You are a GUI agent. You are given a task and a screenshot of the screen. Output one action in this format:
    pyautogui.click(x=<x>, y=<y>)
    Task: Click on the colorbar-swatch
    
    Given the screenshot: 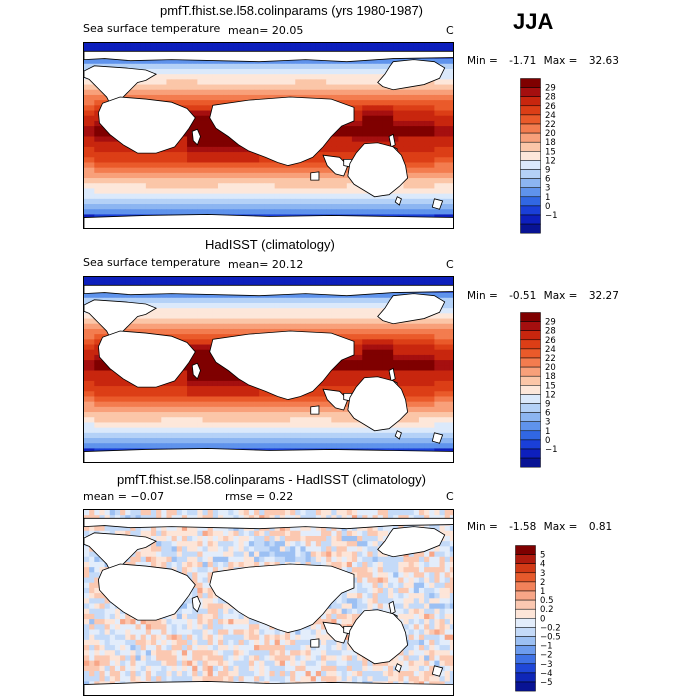 What is the action you would take?
    pyautogui.click(x=530, y=192)
    